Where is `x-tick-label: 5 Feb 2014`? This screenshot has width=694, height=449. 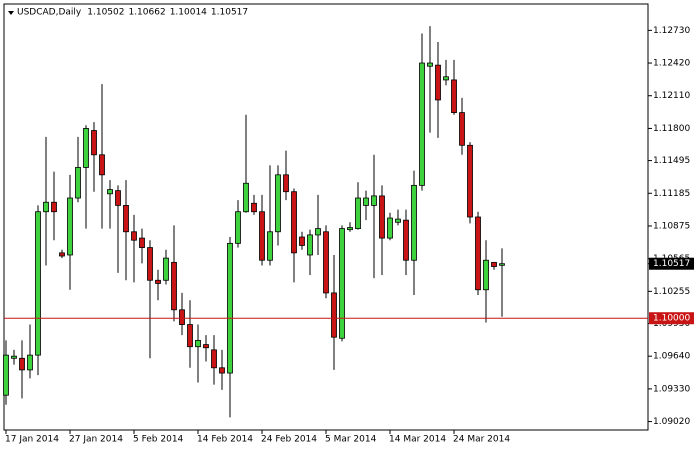
x-tick-label: 5 Feb 2014 is located at coordinates (158, 440).